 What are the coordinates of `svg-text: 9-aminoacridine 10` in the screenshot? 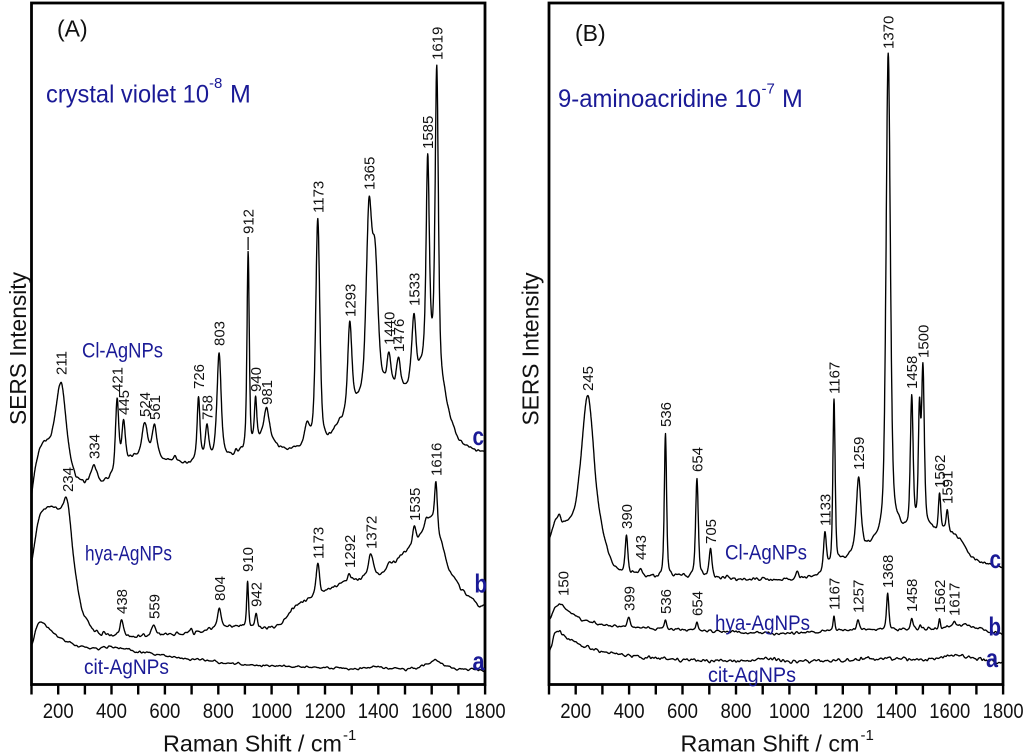 It's located at (659, 99).